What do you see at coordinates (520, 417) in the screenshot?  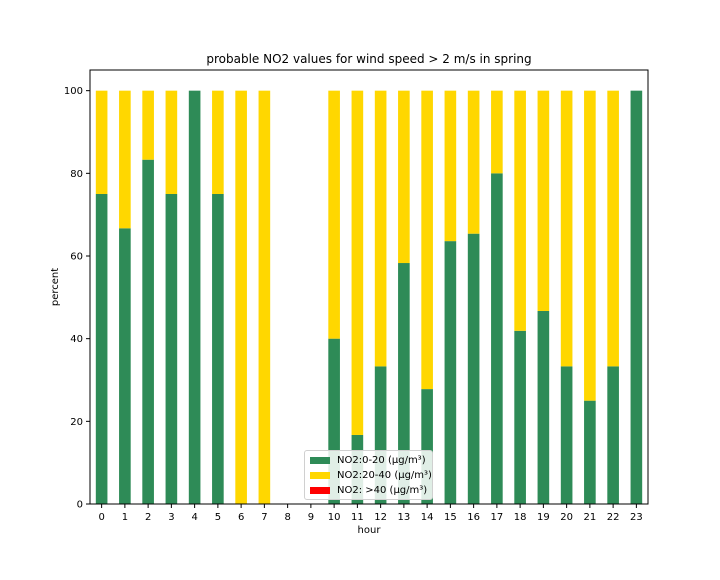 I see `bar-s0-h18` at bounding box center [520, 417].